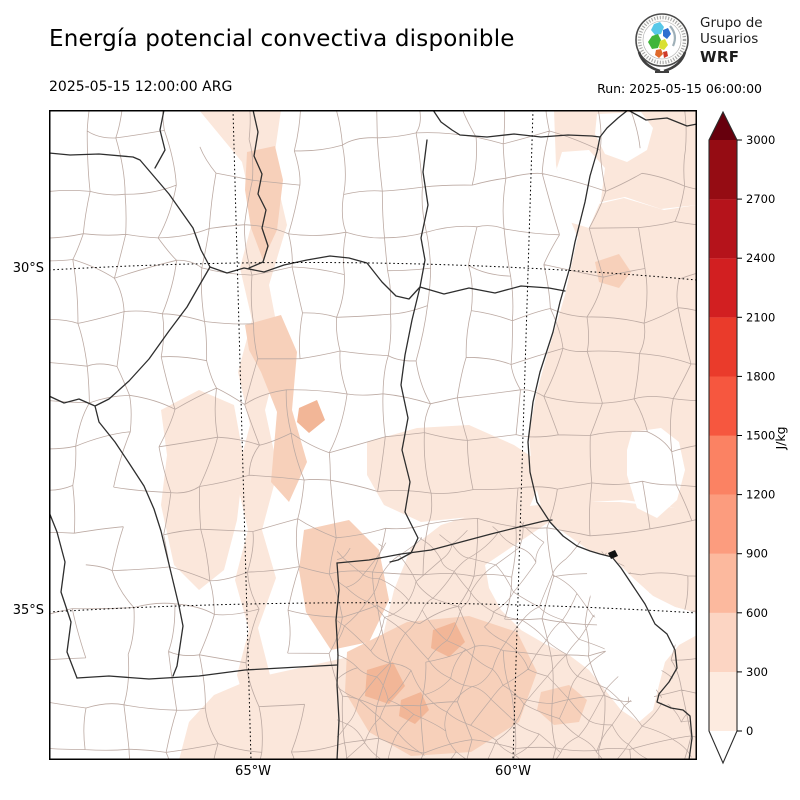  I want to click on logo-text: Grupo de Usuarios WRF, so click(731, 40).